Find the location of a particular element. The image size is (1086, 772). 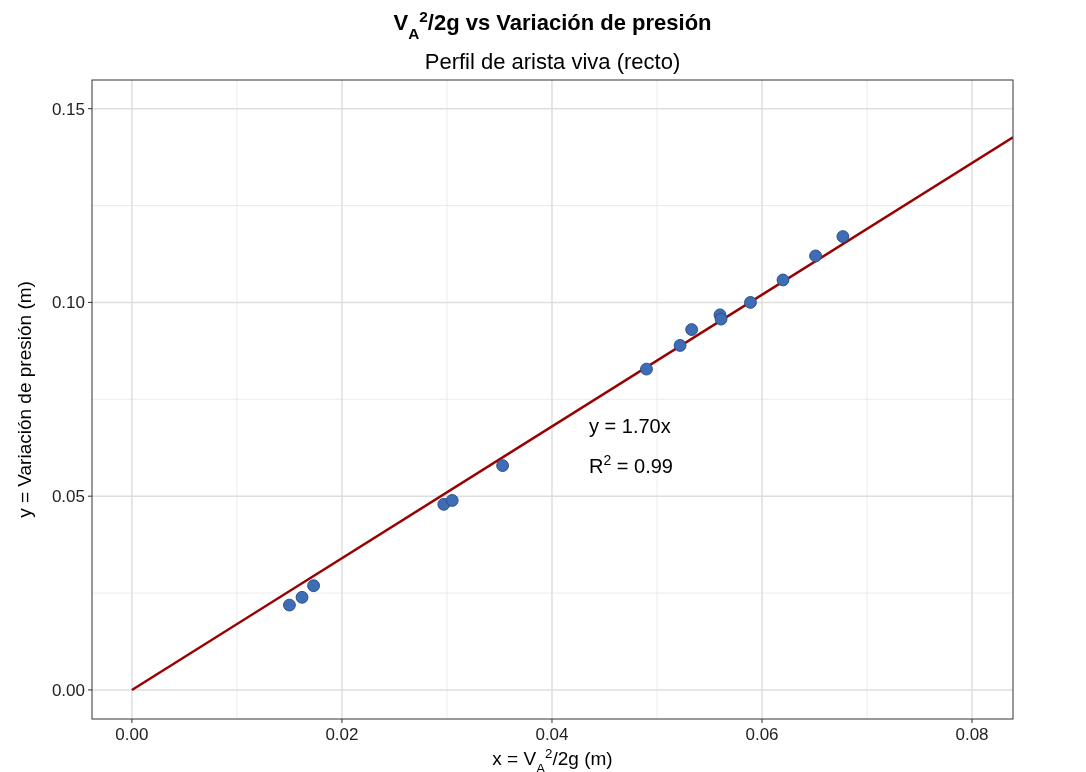

y-tick-label: 0.10 is located at coordinates (68, 303).